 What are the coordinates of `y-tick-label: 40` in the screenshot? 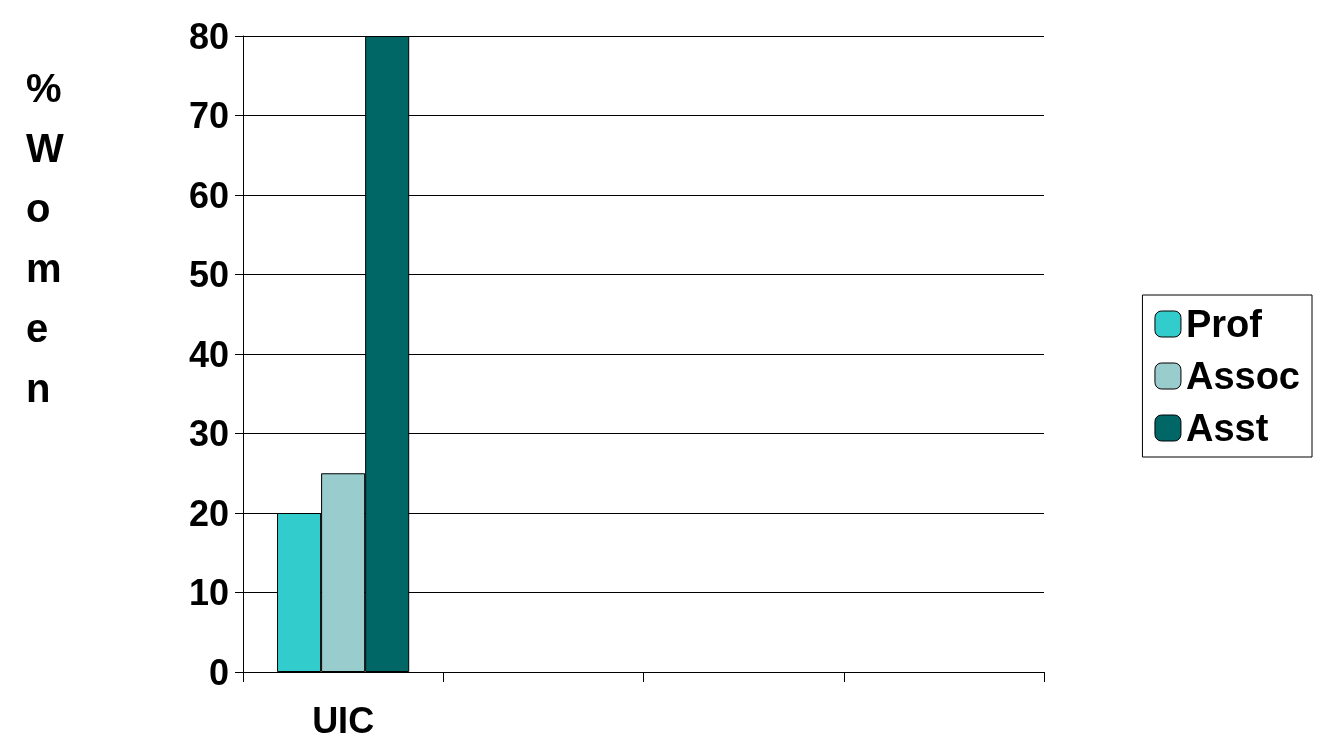 It's located at (208, 354).